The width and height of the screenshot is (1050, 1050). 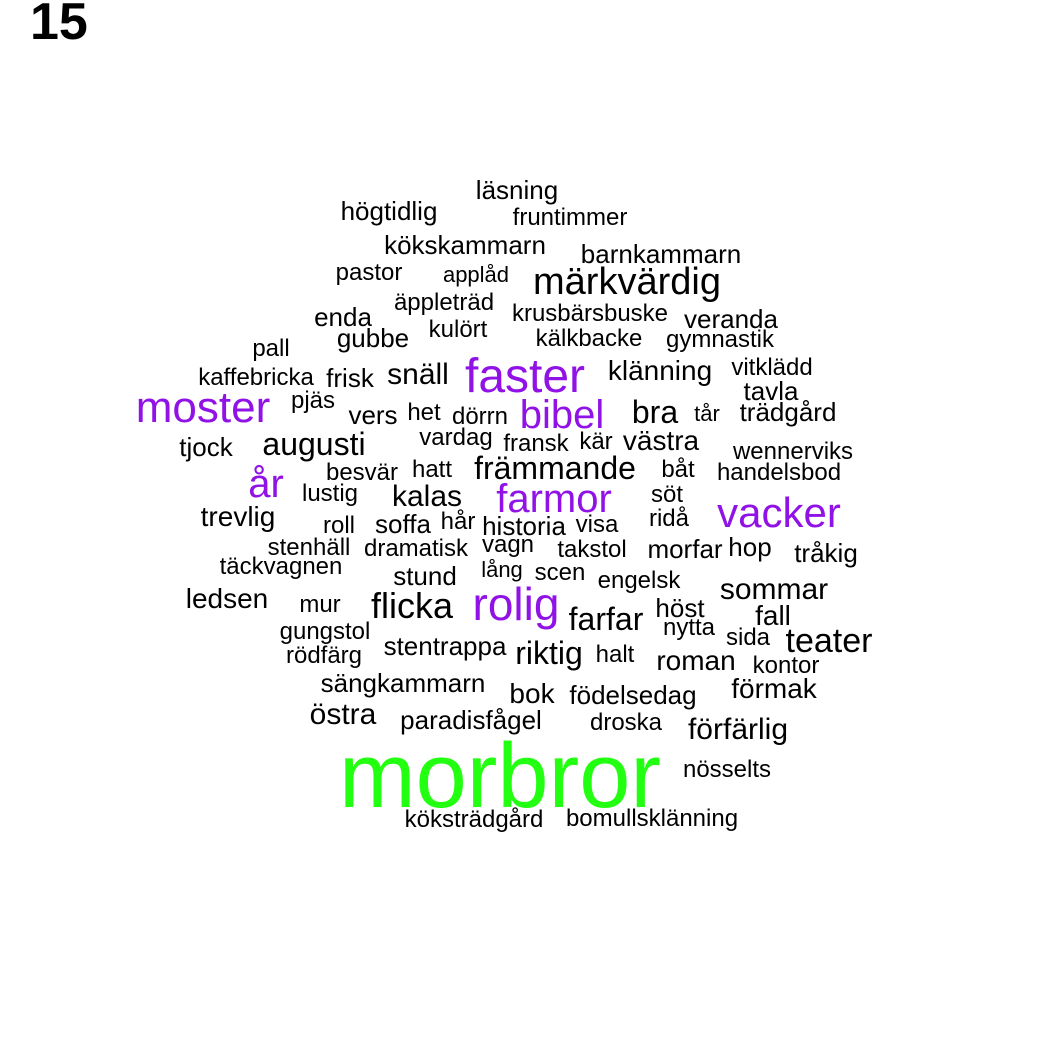 What do you see at coordinates (343, 317) in the screenshot?
I see `word-enda: enda` at bounding box center [343, 317].